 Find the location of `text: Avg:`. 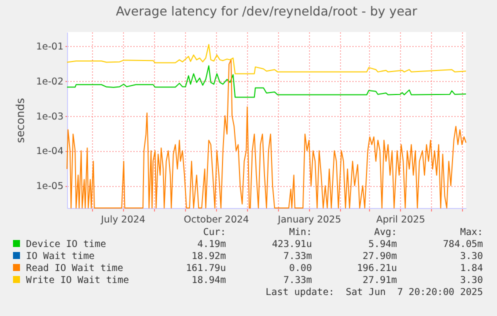

text: Avg: is located at coordinates (385, 232).